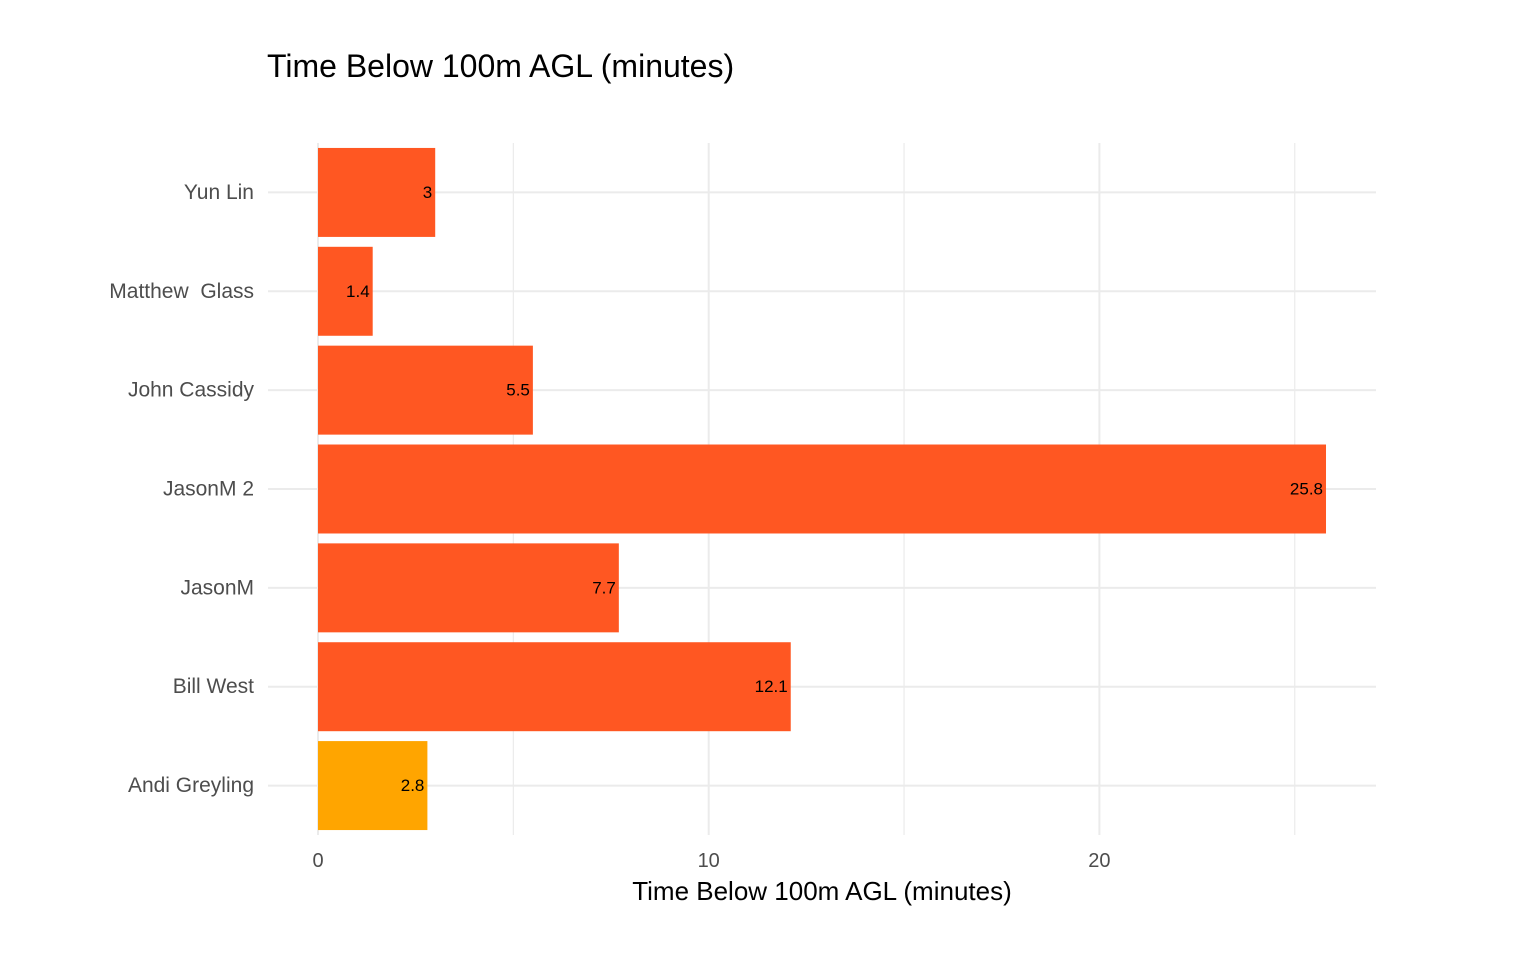 This screenshot has height=960, width=1536. What do you see at coordinates (822, 891) in the screenshot?
I see `x-axis-title: Time Below 100m AGL (minutes)` at bounding box center [822, 891].